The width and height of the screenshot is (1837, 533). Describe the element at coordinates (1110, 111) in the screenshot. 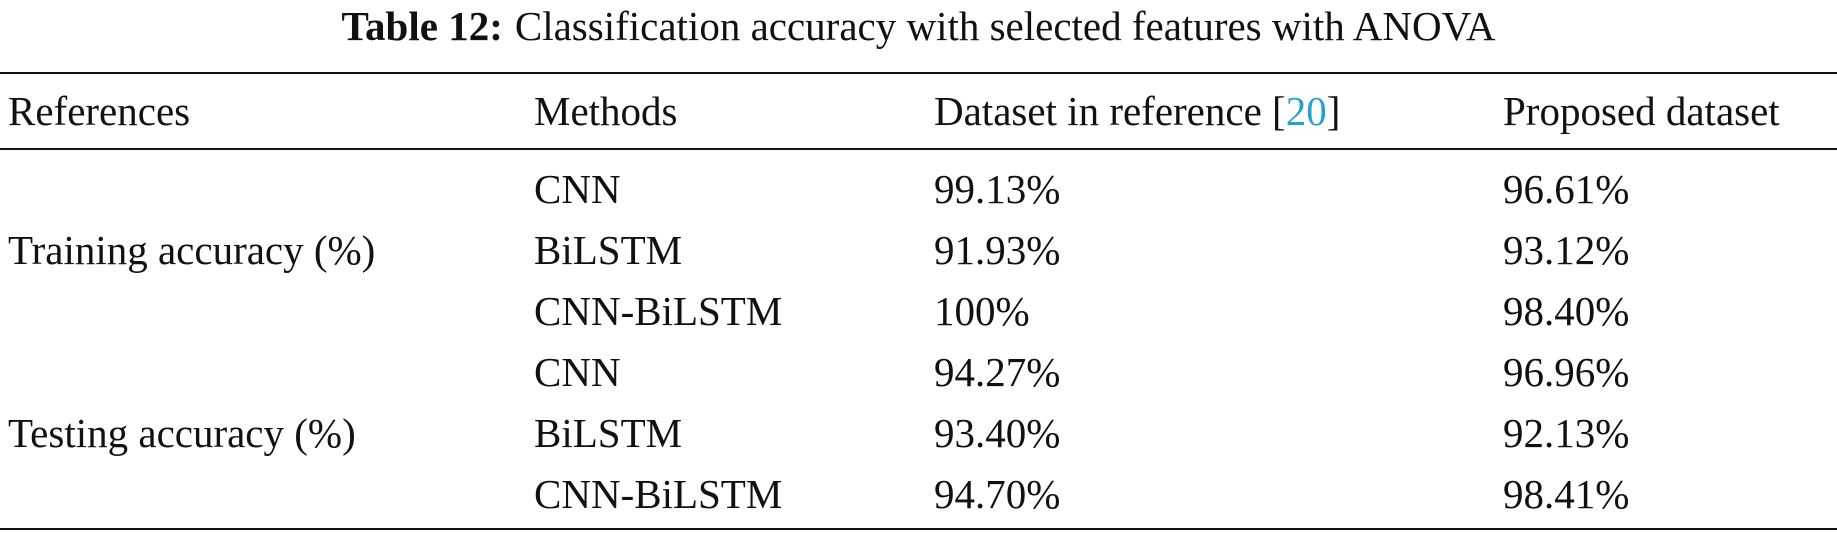

I see `header-dataset-reference-text: Dataset in reference [` at that location.